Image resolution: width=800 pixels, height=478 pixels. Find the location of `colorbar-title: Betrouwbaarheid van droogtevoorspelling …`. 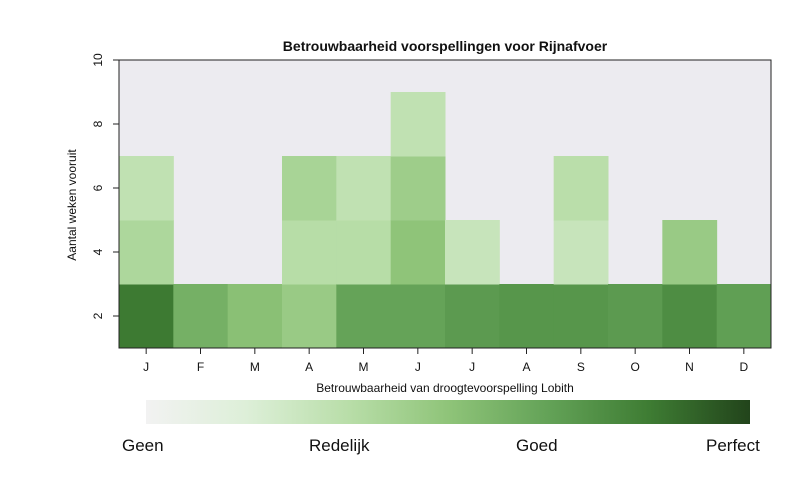

colorbar-title: Betrouwbaarheid van droogtevoorspelling … is located at coordinates (445, 388).